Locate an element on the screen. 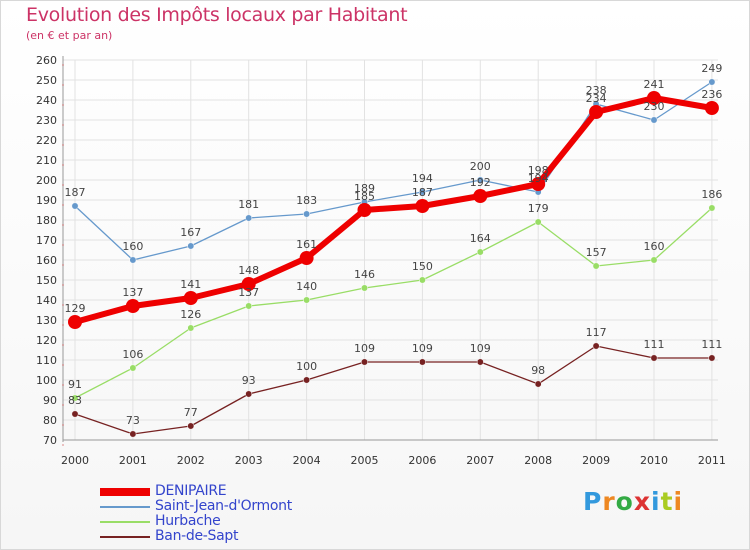  data-label: 186 is located at coordinates (711, 194).